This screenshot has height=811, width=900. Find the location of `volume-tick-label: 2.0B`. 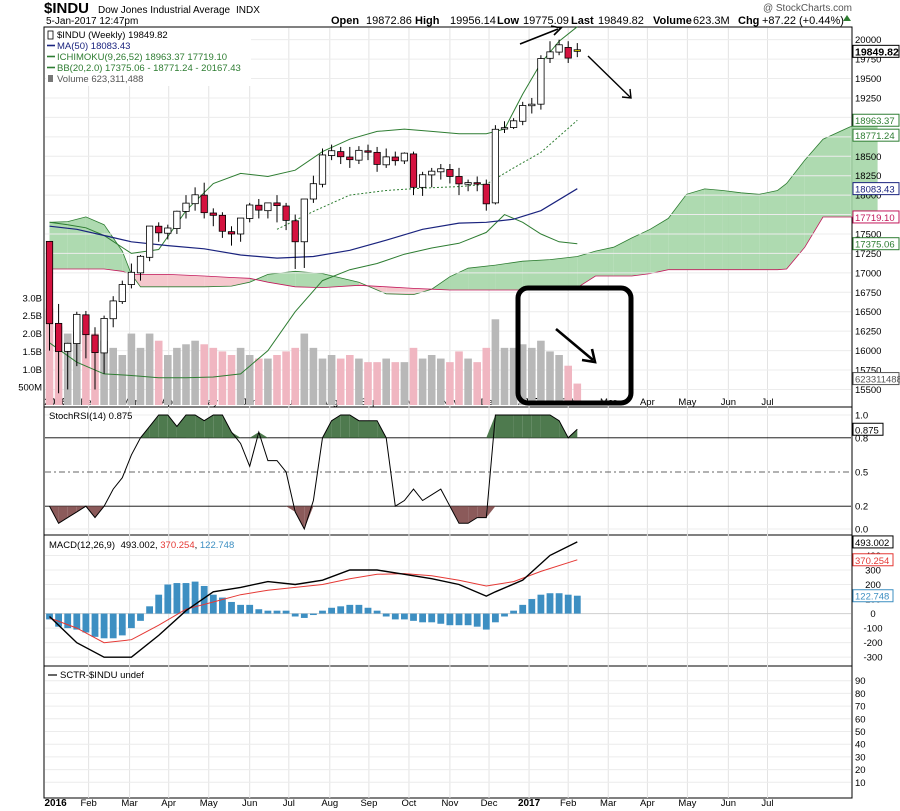

volume-tick-label: 2.0B is located at coordinates (32, 334).